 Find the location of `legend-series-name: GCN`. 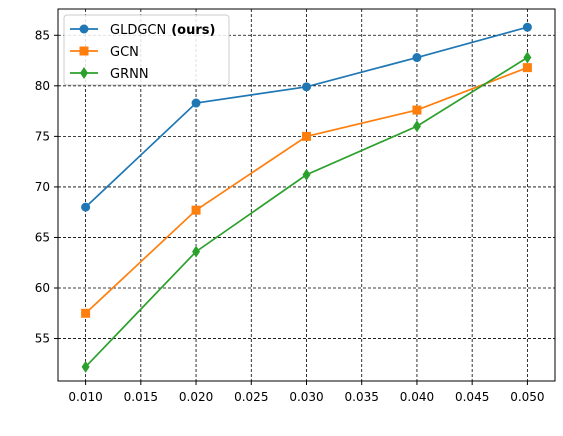

legend-series-name: GCN is located at coordinates (124, 52).